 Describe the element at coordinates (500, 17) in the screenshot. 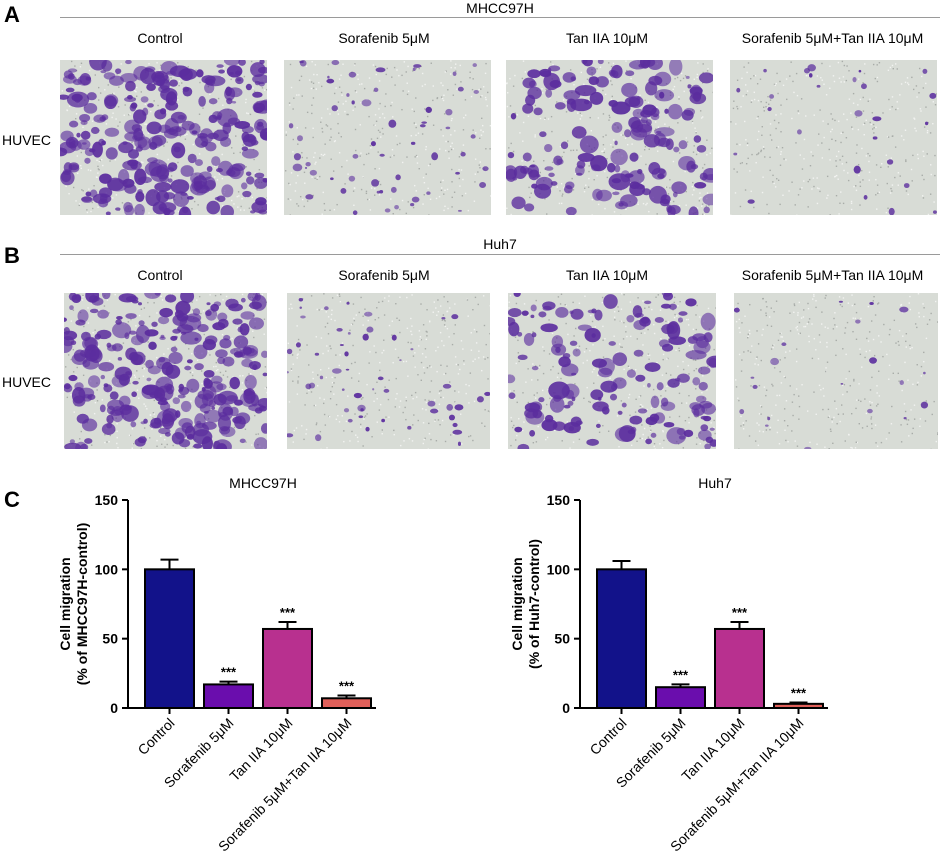

I see `panel-a-divider` at that location.